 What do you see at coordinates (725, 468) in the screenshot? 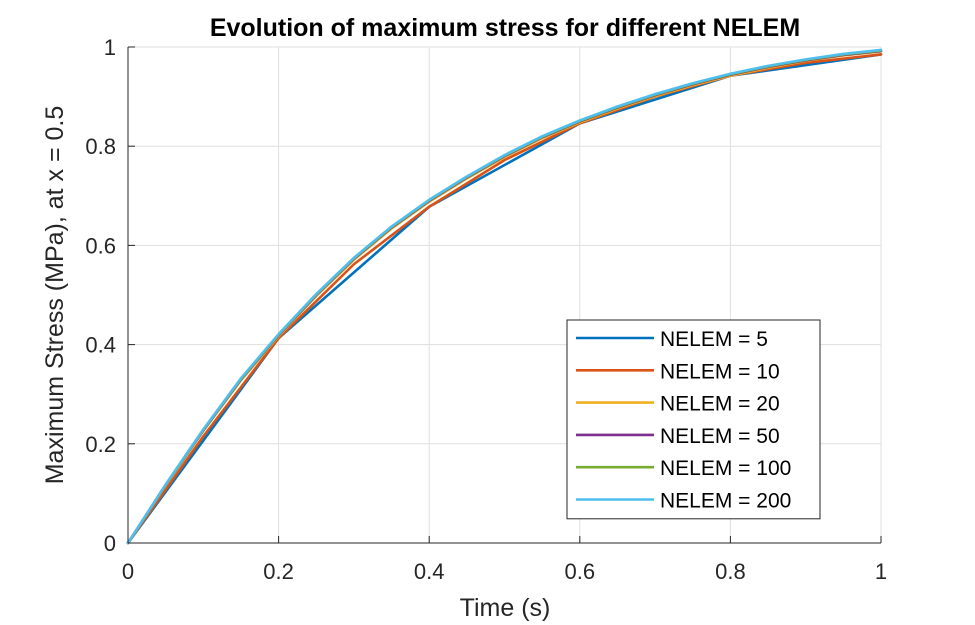
I see `legend-label: NELEM = 100` at bounding box center [725, 468].